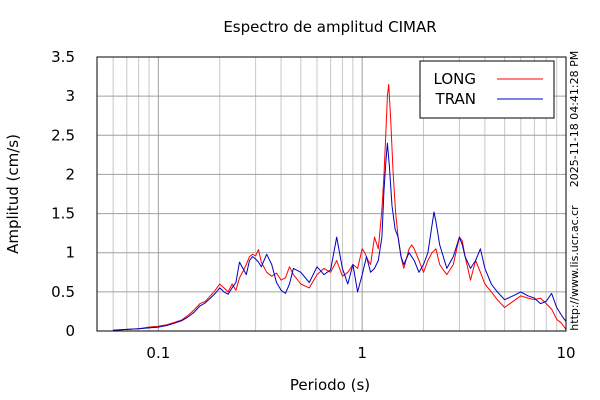 This screenshot has width=600, height=400. I want to click on x-tick-label: 10, so click(565, 353).